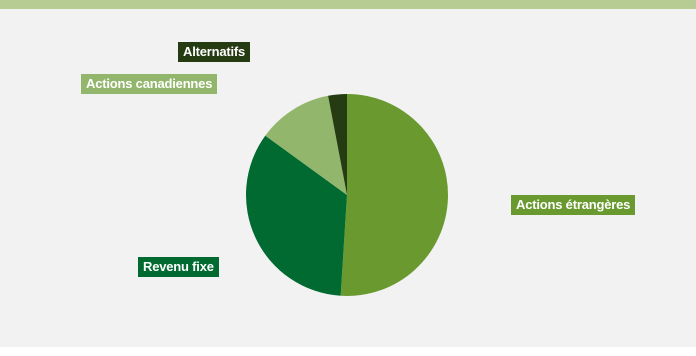  Describe the element at coordinates (296, 215) in the screenshot. I see `pie-slice-revenu-fixe` at that location.